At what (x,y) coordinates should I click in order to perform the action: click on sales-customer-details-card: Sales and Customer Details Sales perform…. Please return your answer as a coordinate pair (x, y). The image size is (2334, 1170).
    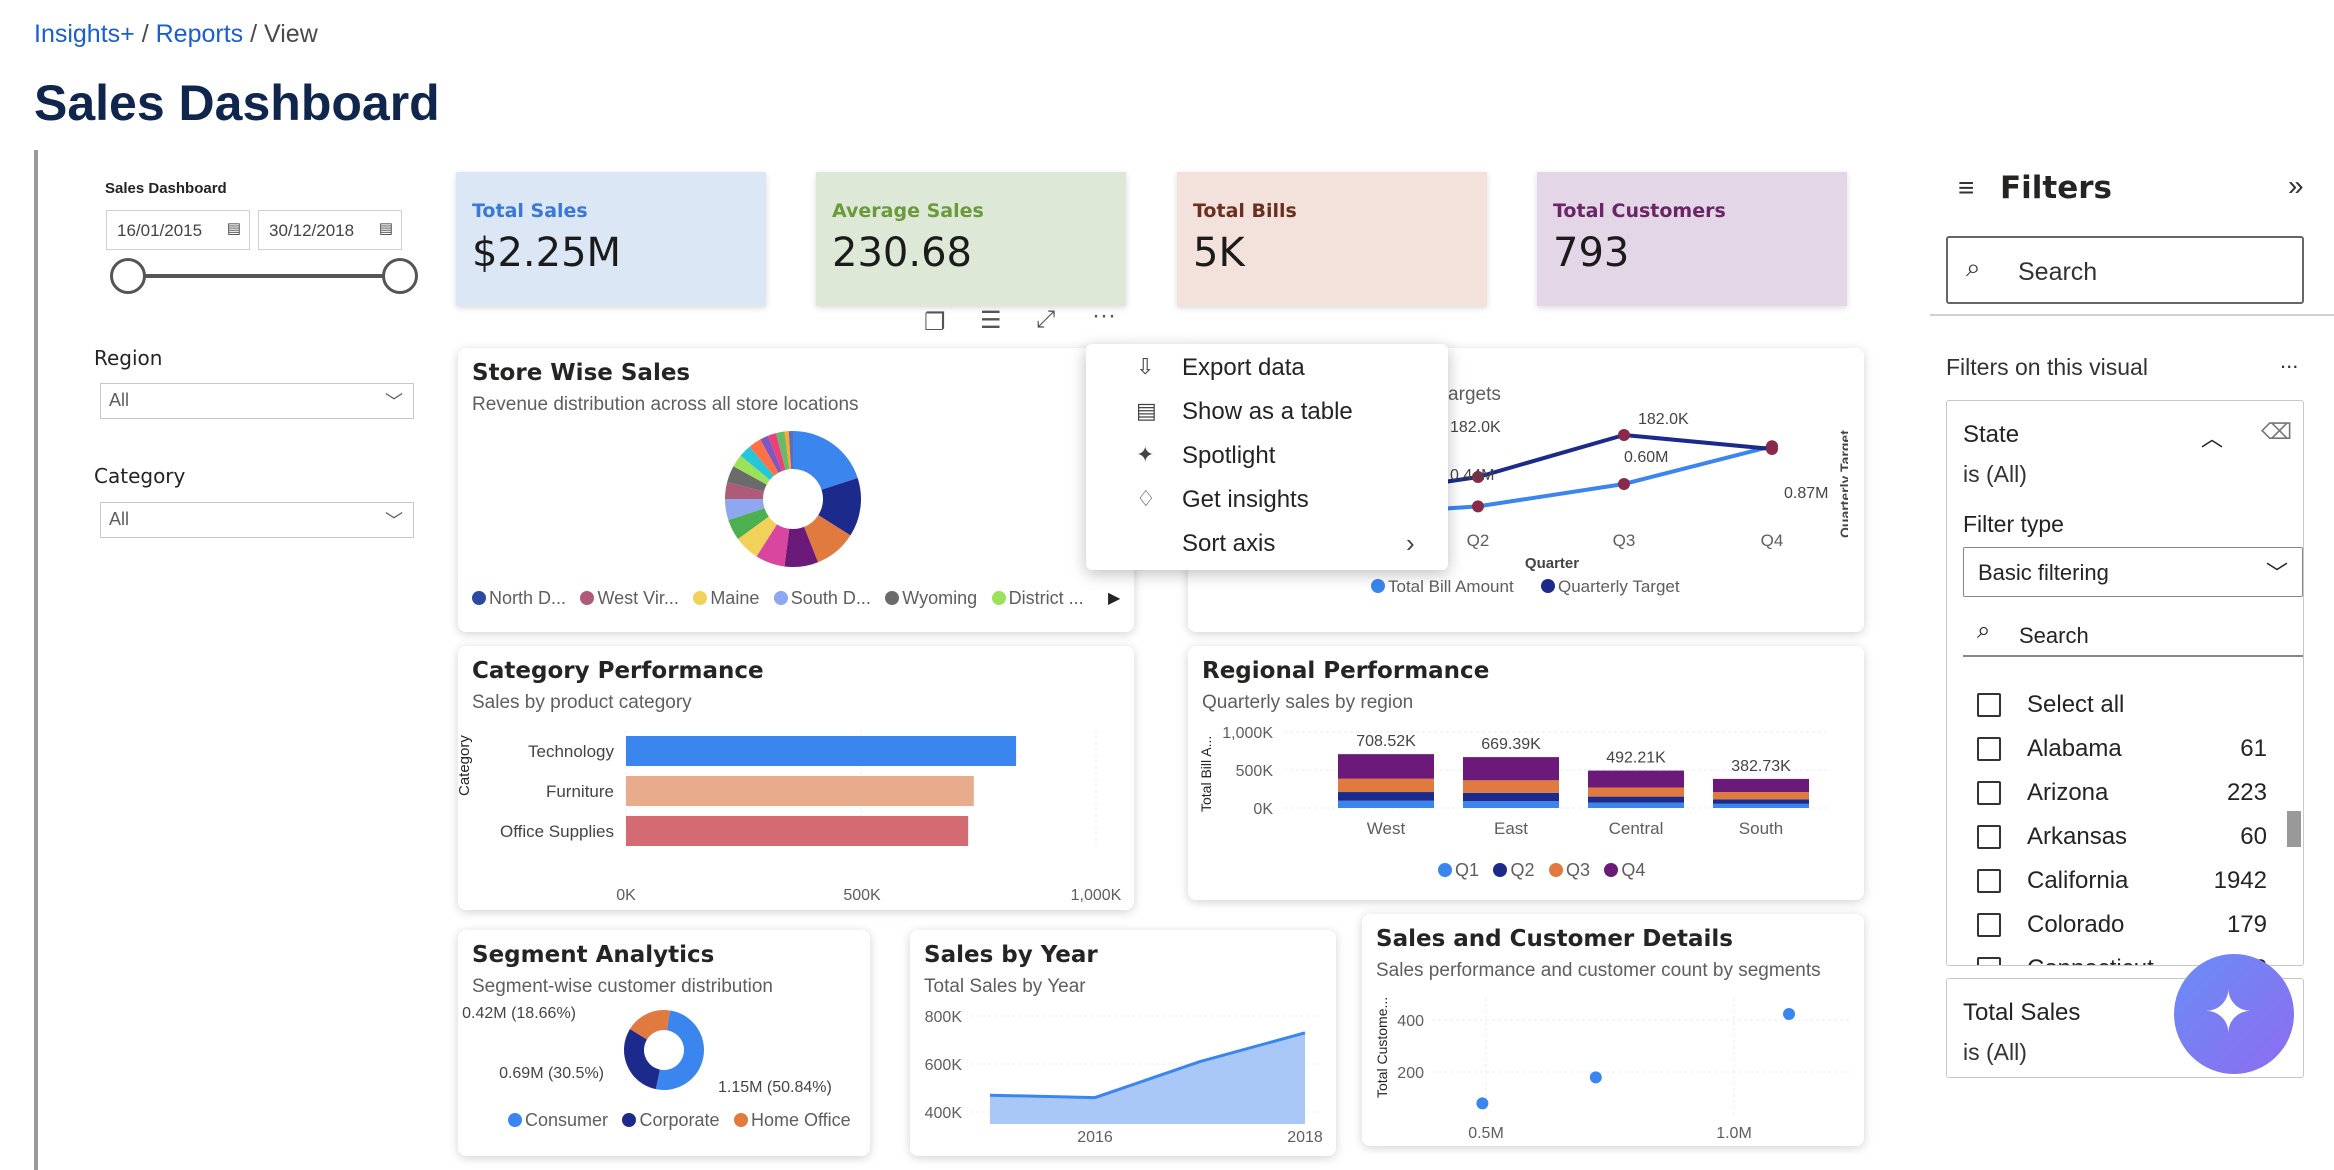
    Looking at the image, I should click on (1613, 1030).